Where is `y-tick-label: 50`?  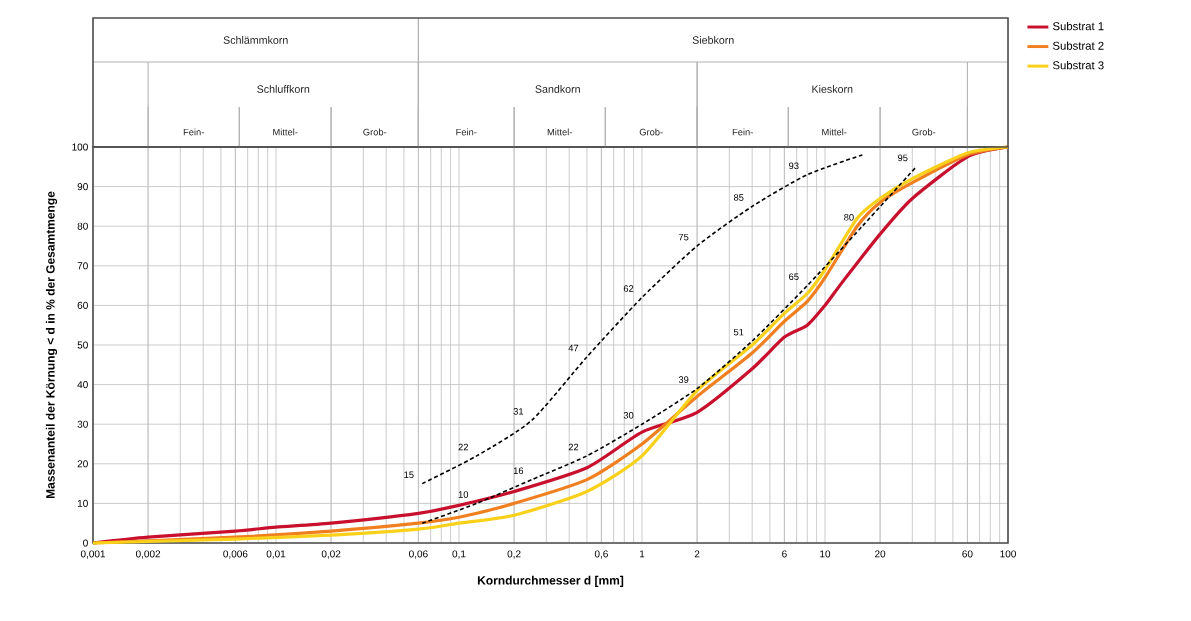
y-tick-label: 50 is located at coordinates (82, 345).